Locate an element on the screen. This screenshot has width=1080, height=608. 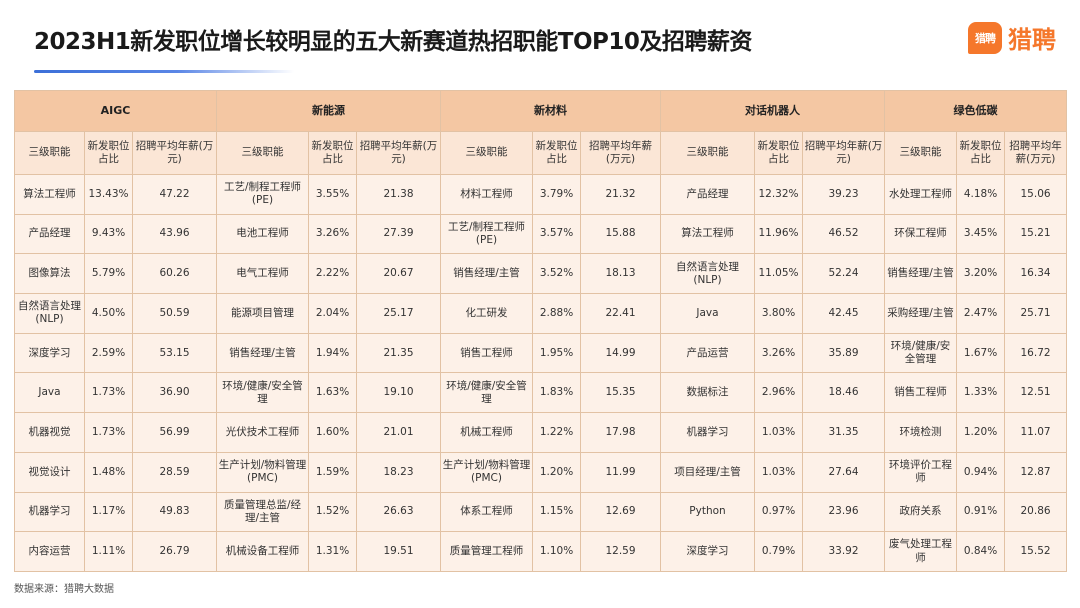
function-cell: 电气工程师 is located at coordinates (262, 274).